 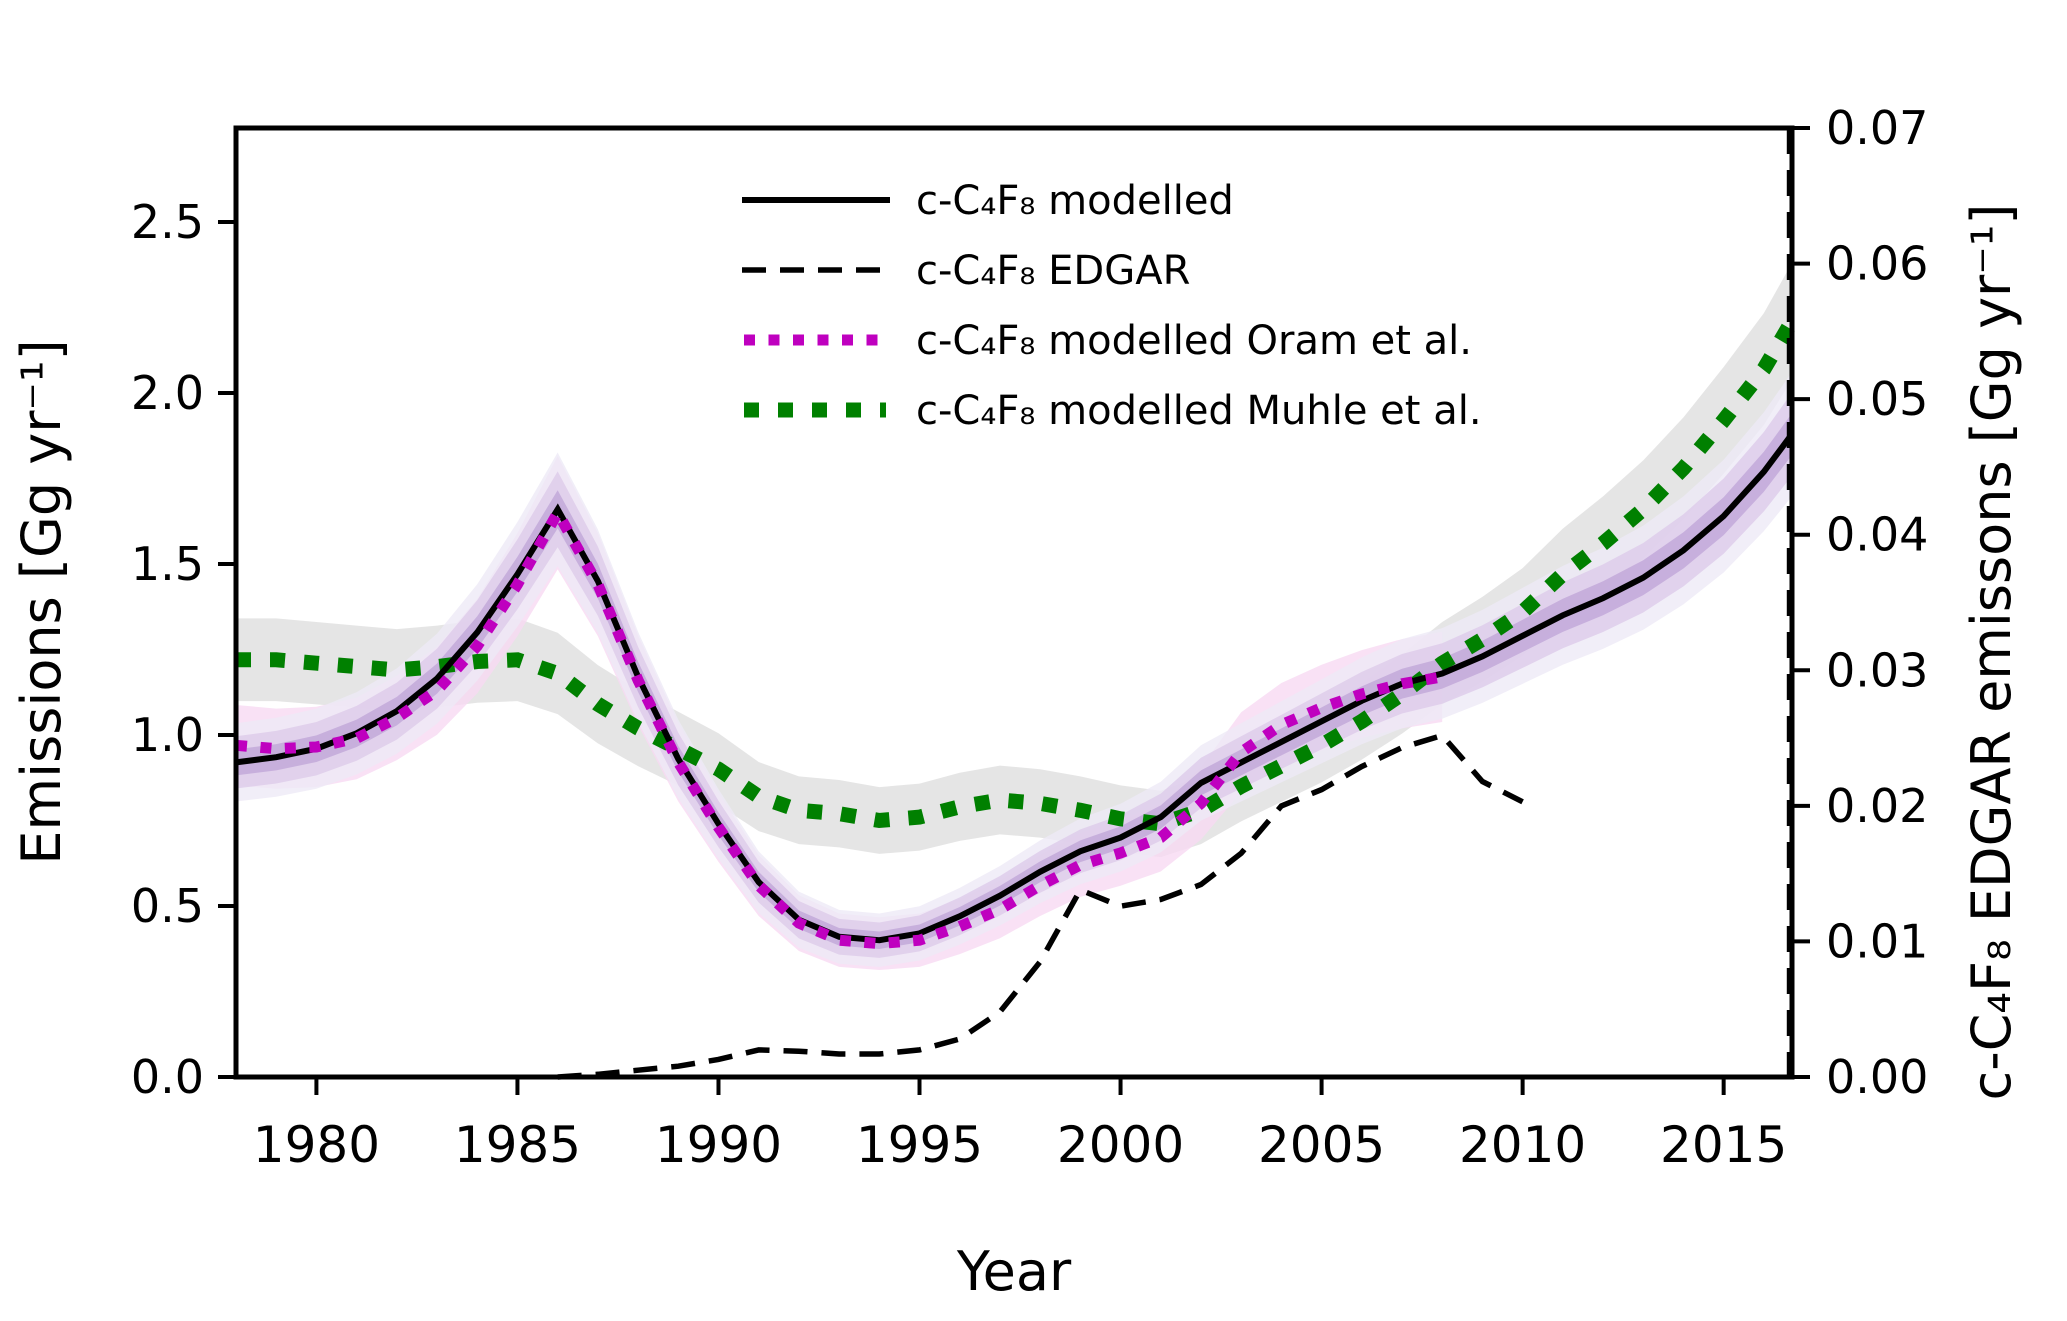 I want to click on y-right-tick-label: 0.02, so click(x=1877, y=806).